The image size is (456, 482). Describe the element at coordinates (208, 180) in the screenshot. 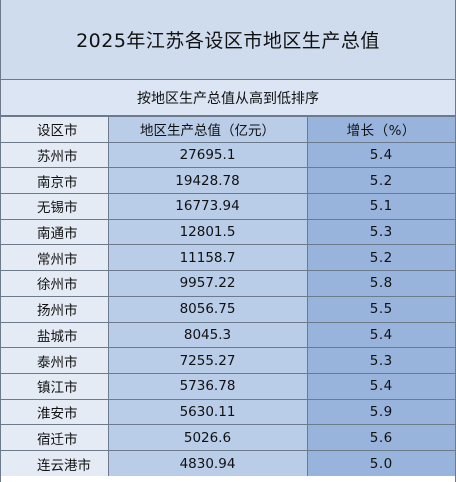

I see `gdp-cell: 19428.78` at that location.